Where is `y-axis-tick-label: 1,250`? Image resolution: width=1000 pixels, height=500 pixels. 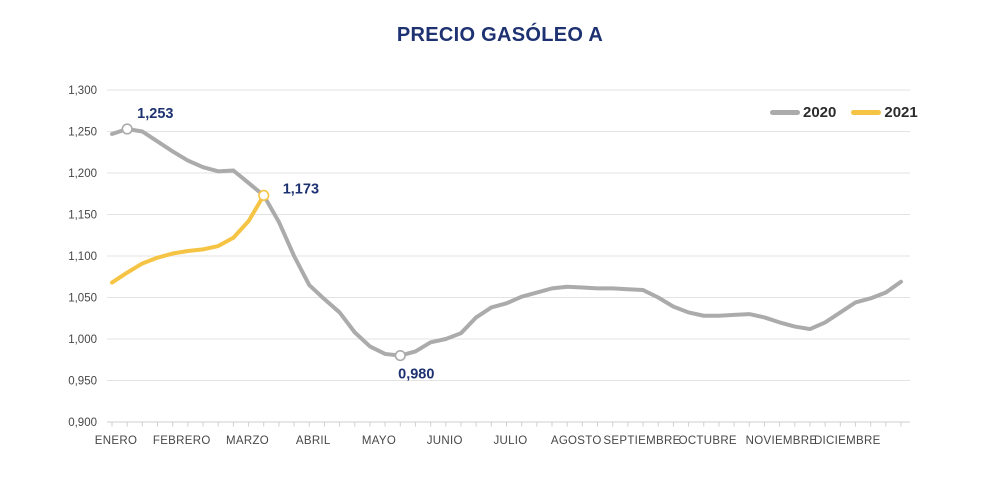 y-axis-tick-label: 1,250 is located at coordinates (82, 133).